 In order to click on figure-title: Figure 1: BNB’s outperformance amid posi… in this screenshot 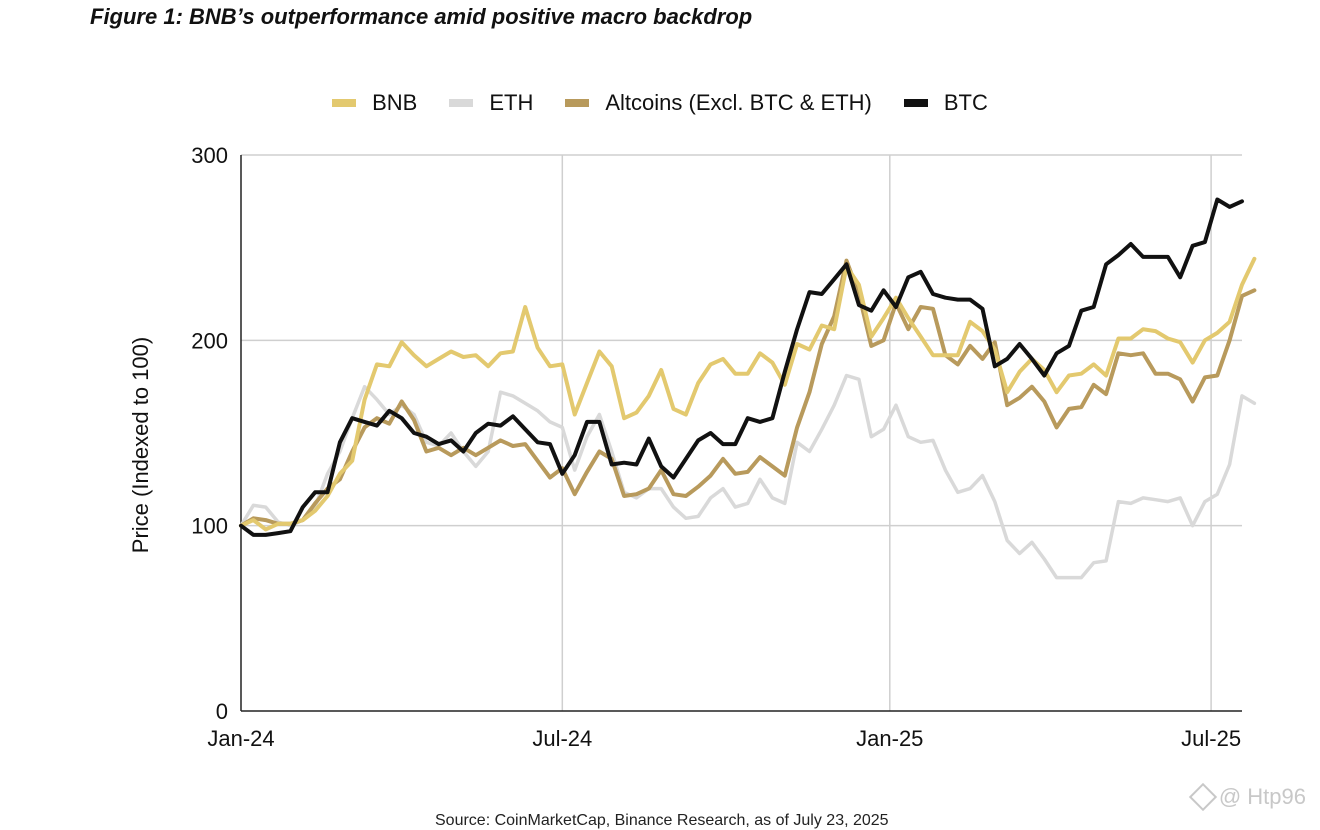, I will do `click(421, 16)`.